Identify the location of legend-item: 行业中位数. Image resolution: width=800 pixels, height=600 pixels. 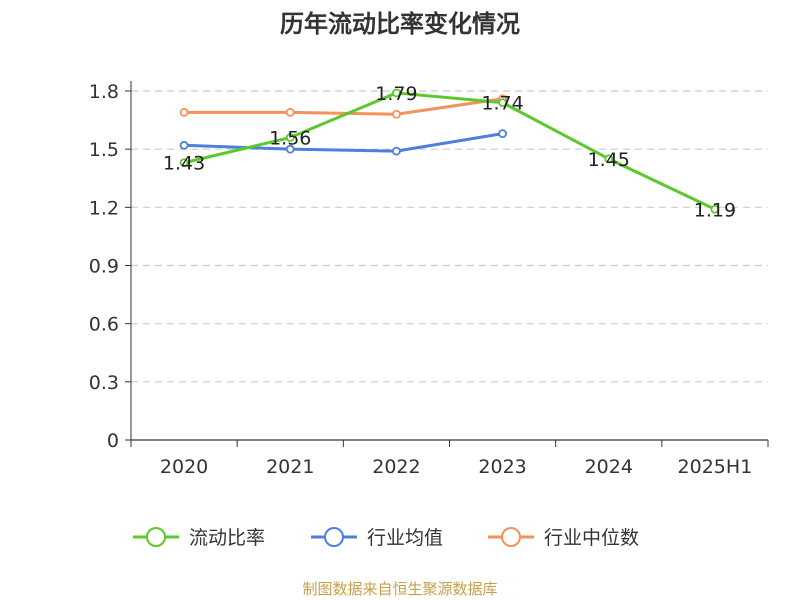
(563, 538).